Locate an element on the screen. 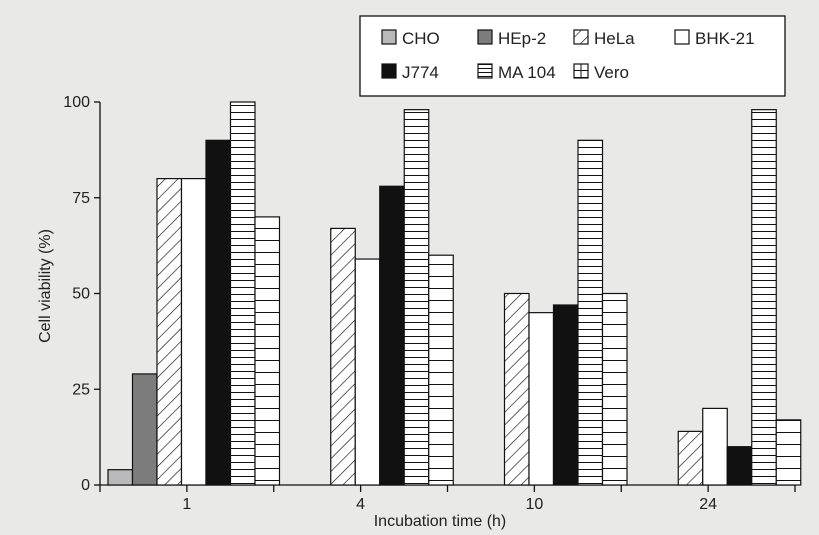 Image resolution: width=819 pixels, height=535 pixels. x-tick-label: 4 is located at coordinates (360, 504).